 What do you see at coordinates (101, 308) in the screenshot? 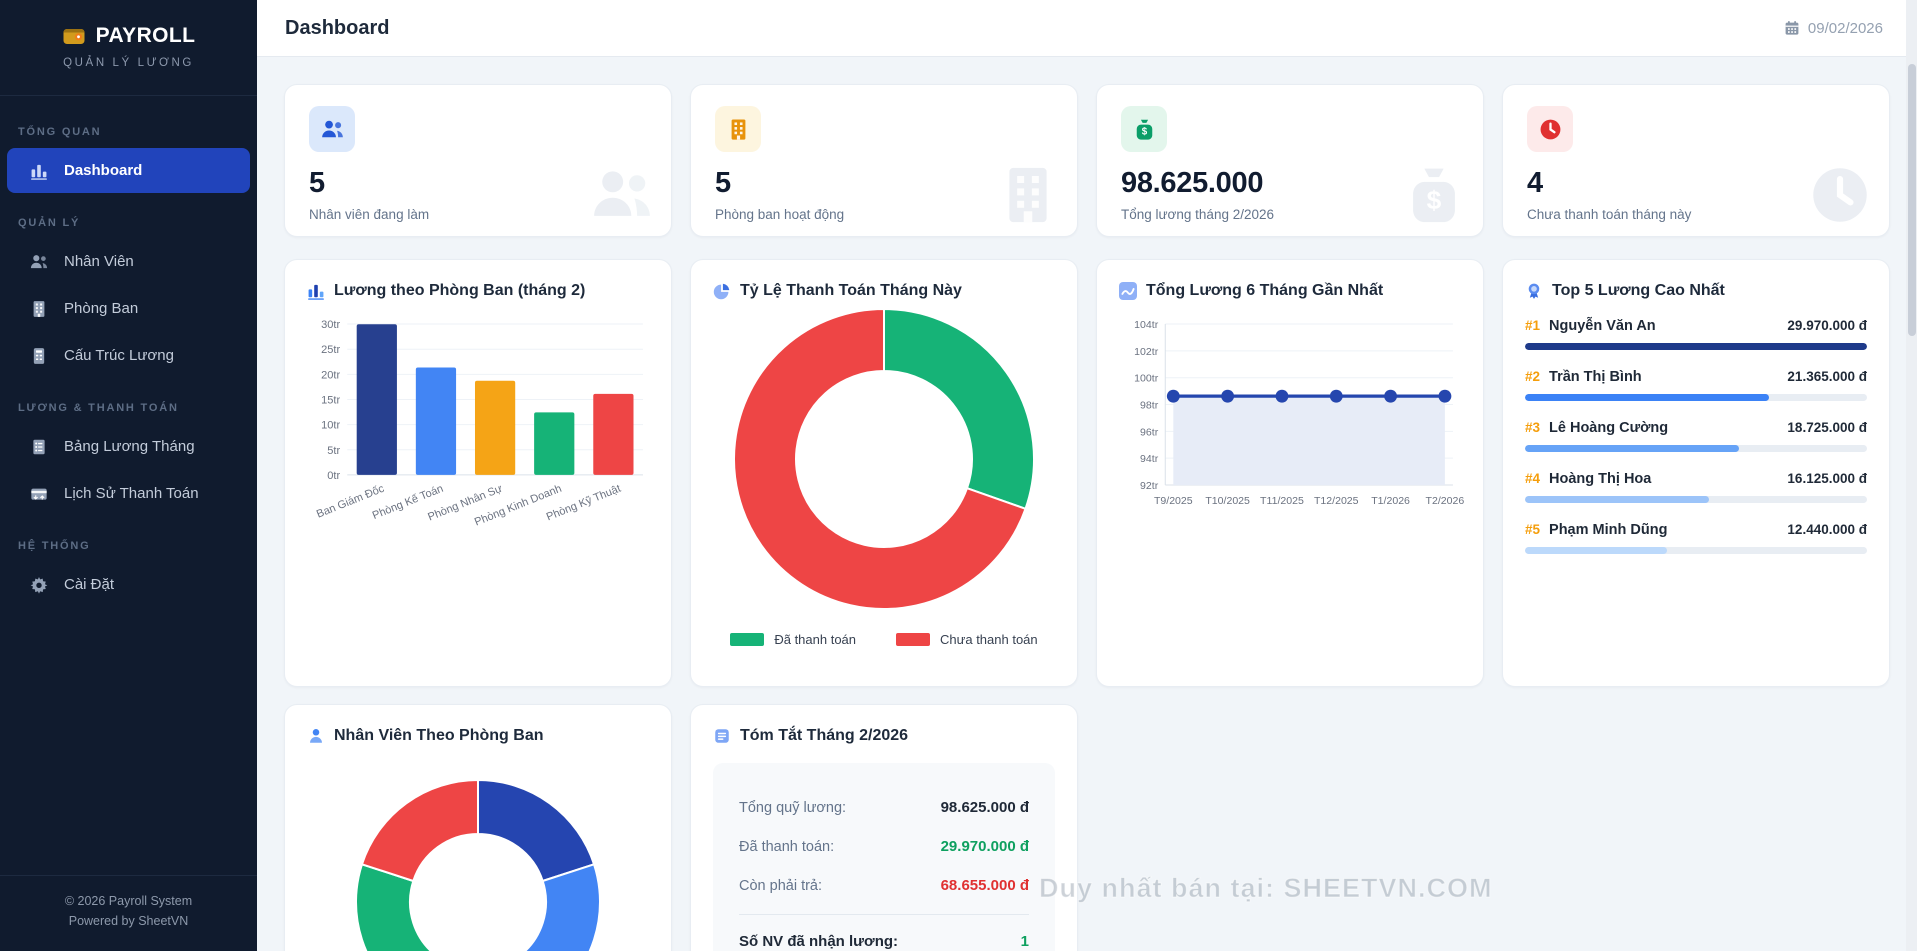
I see `sidebar-item-label: Phòng Ban` at bounding box center [101, 308].